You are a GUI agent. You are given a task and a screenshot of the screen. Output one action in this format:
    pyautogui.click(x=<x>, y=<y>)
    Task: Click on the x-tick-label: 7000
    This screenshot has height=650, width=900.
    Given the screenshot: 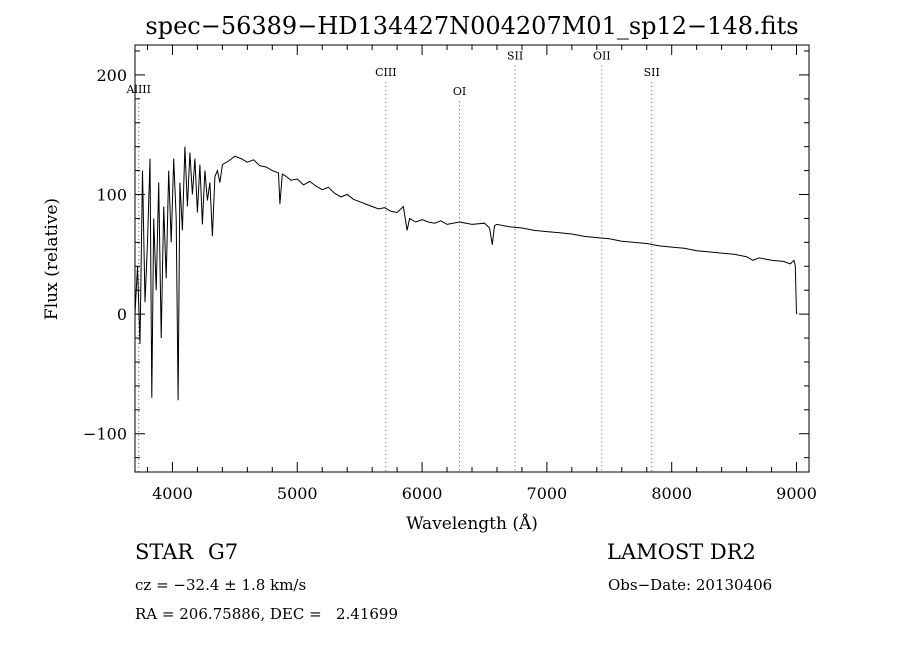 What is the action you would take?
    pyautogui.click(x=547, y=493)
    